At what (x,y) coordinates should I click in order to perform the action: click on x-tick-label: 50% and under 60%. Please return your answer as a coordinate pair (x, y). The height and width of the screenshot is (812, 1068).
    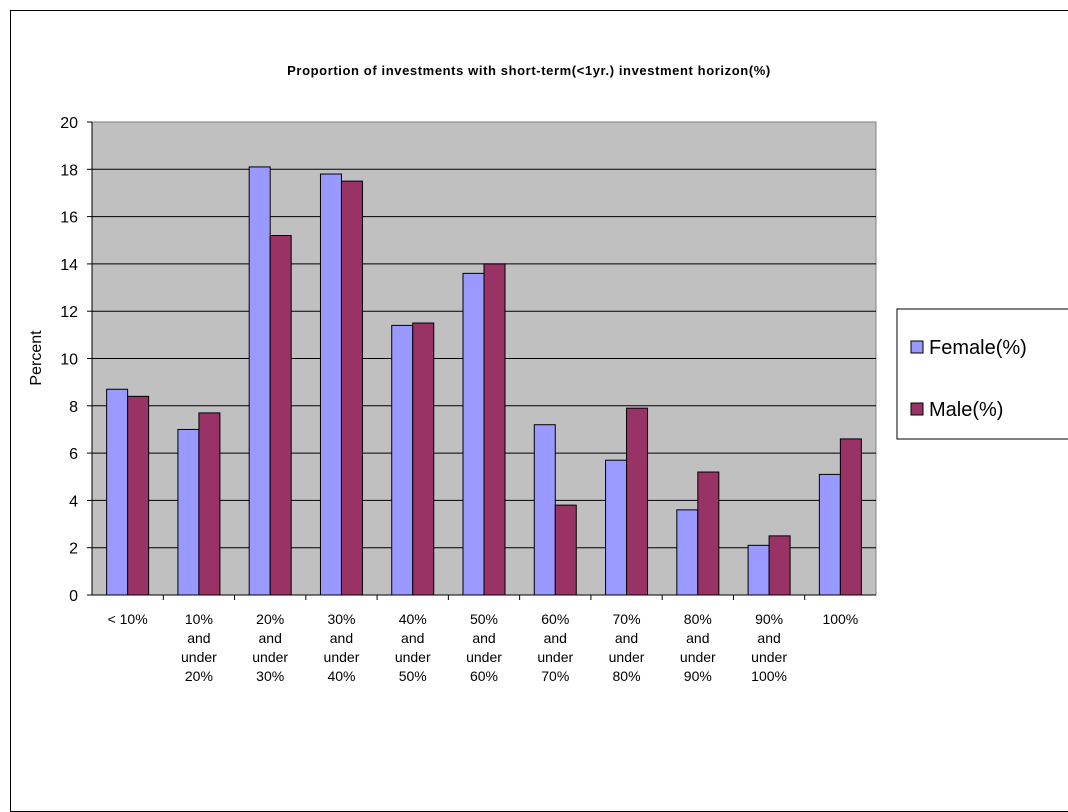
    Looking at the image, I should click on (484, 647).